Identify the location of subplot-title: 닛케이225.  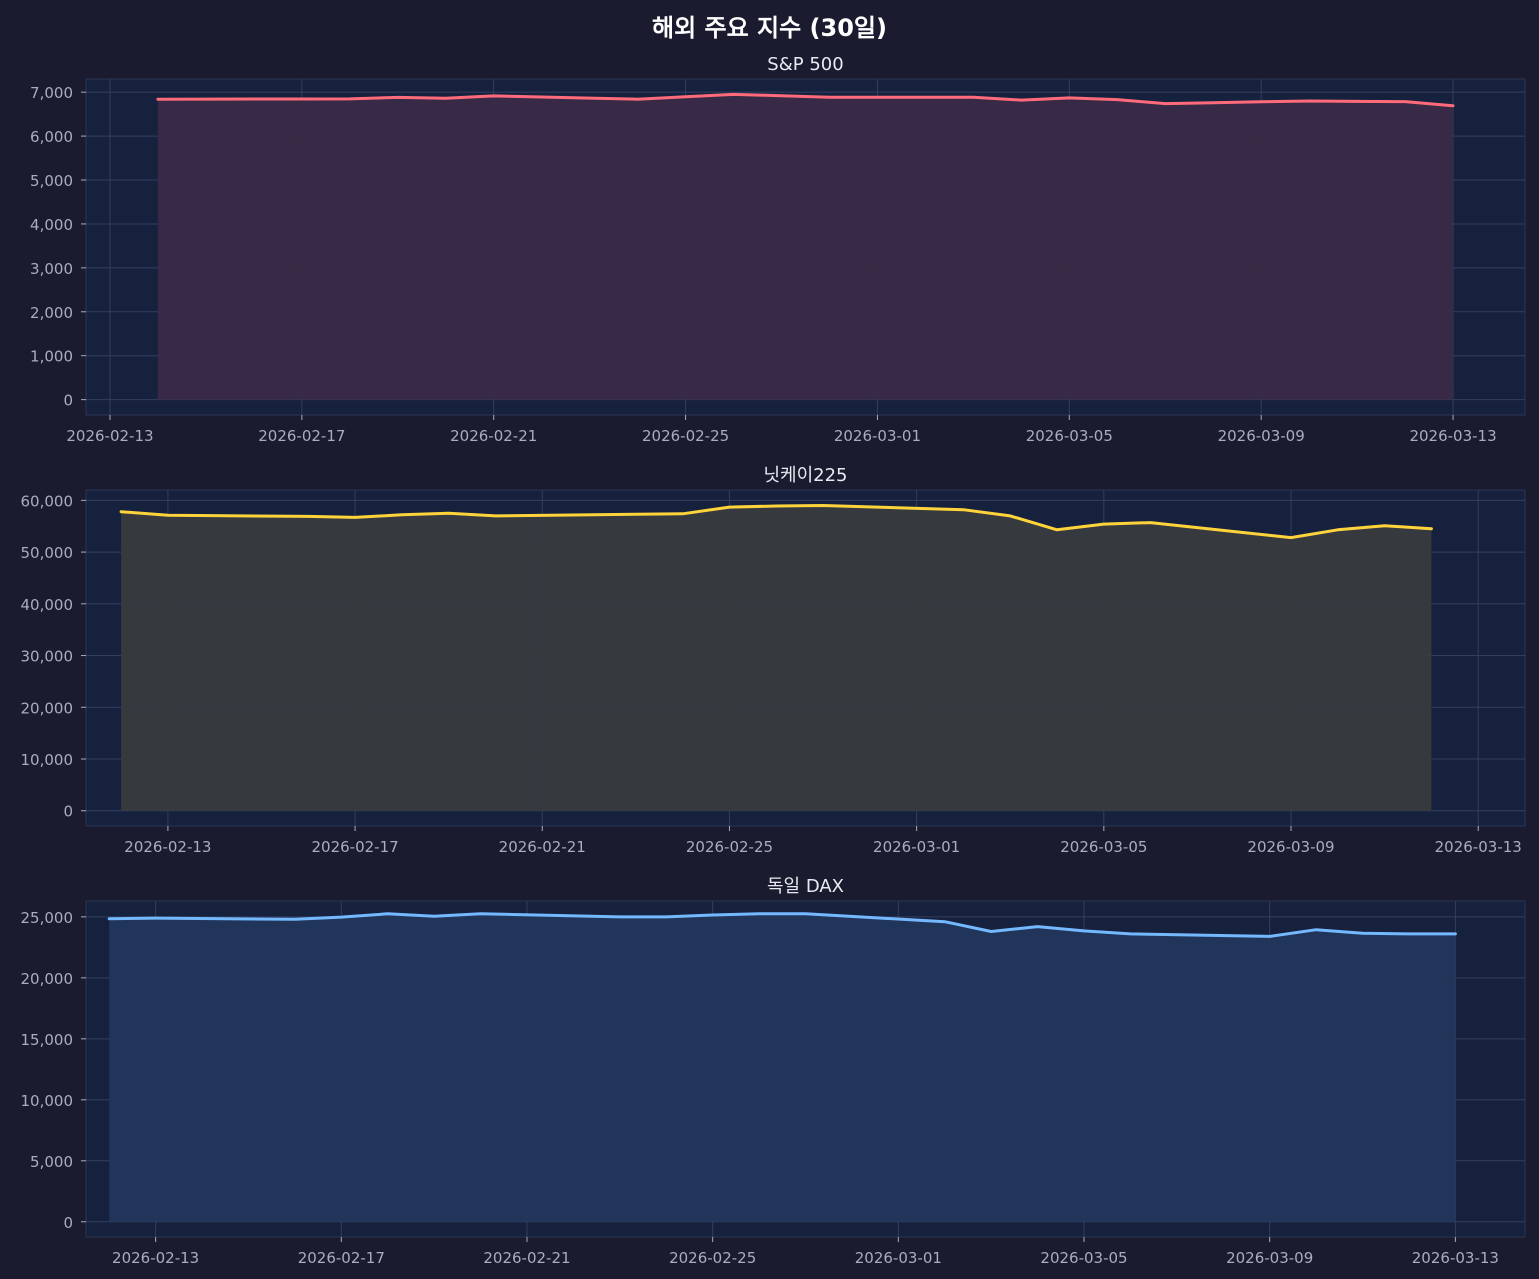
(805, 475).